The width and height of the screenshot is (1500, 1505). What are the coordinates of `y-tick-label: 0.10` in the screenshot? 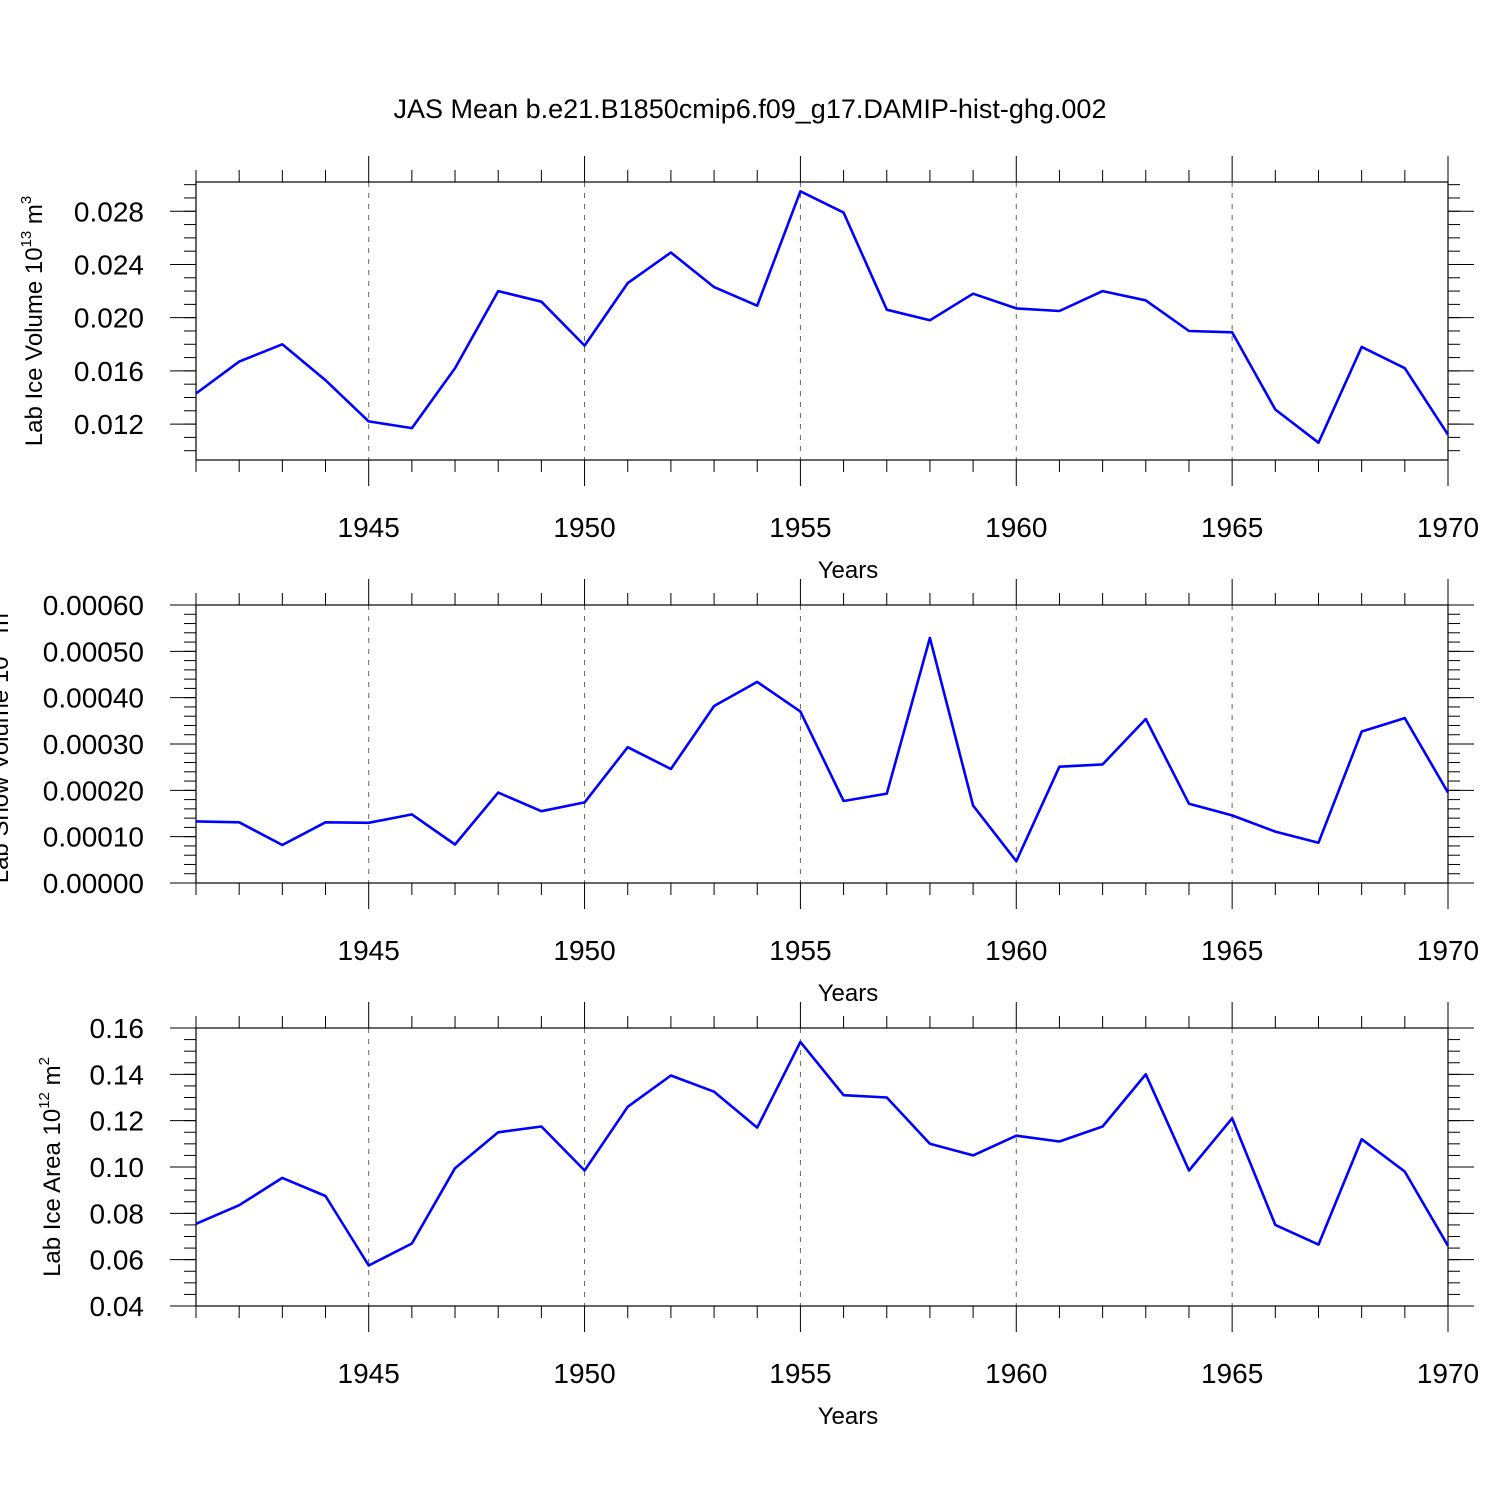 It's located at (117, 1167).